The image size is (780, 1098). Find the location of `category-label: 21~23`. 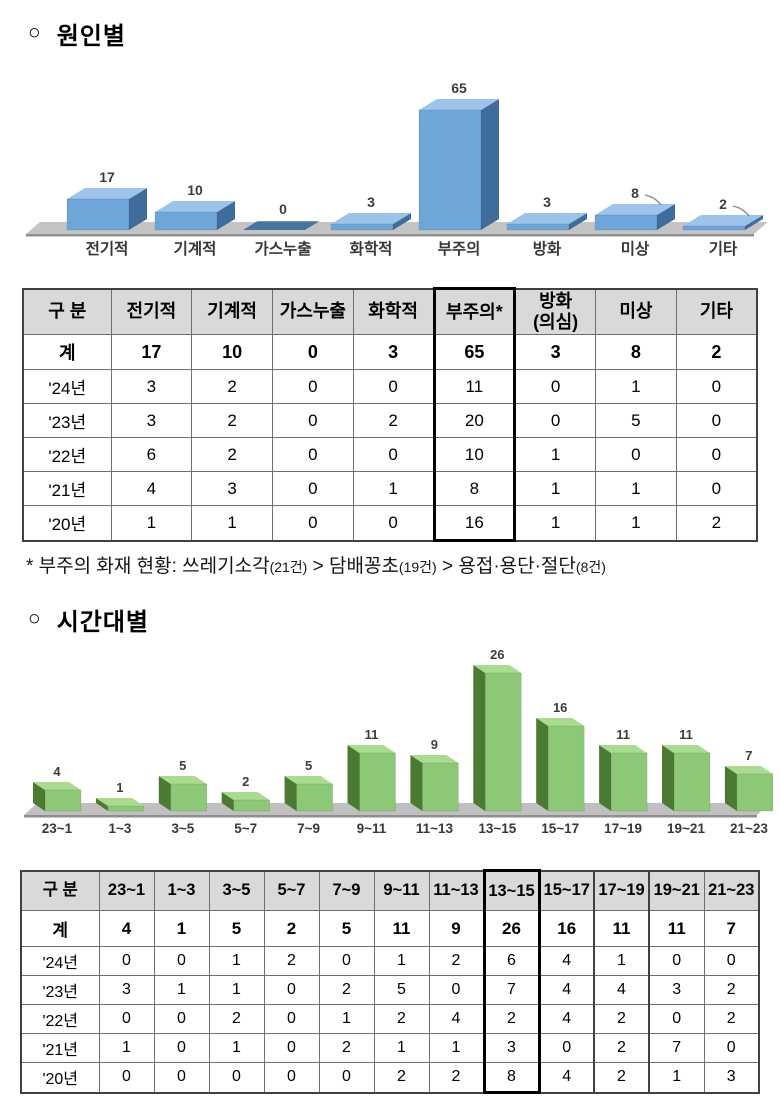

category-label: 21~23 is located at coordinates (749, 828).